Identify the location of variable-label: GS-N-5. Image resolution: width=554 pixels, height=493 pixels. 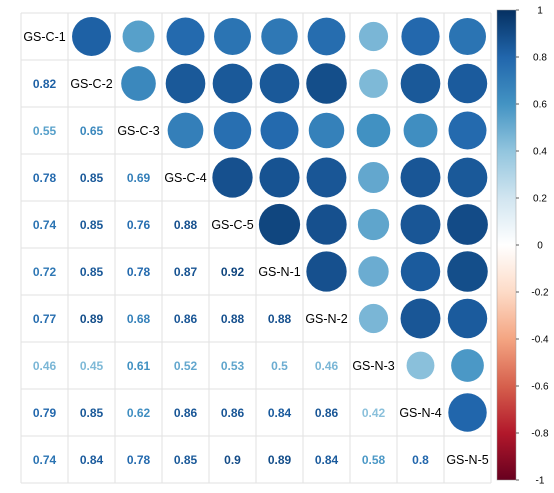
(467, 460).